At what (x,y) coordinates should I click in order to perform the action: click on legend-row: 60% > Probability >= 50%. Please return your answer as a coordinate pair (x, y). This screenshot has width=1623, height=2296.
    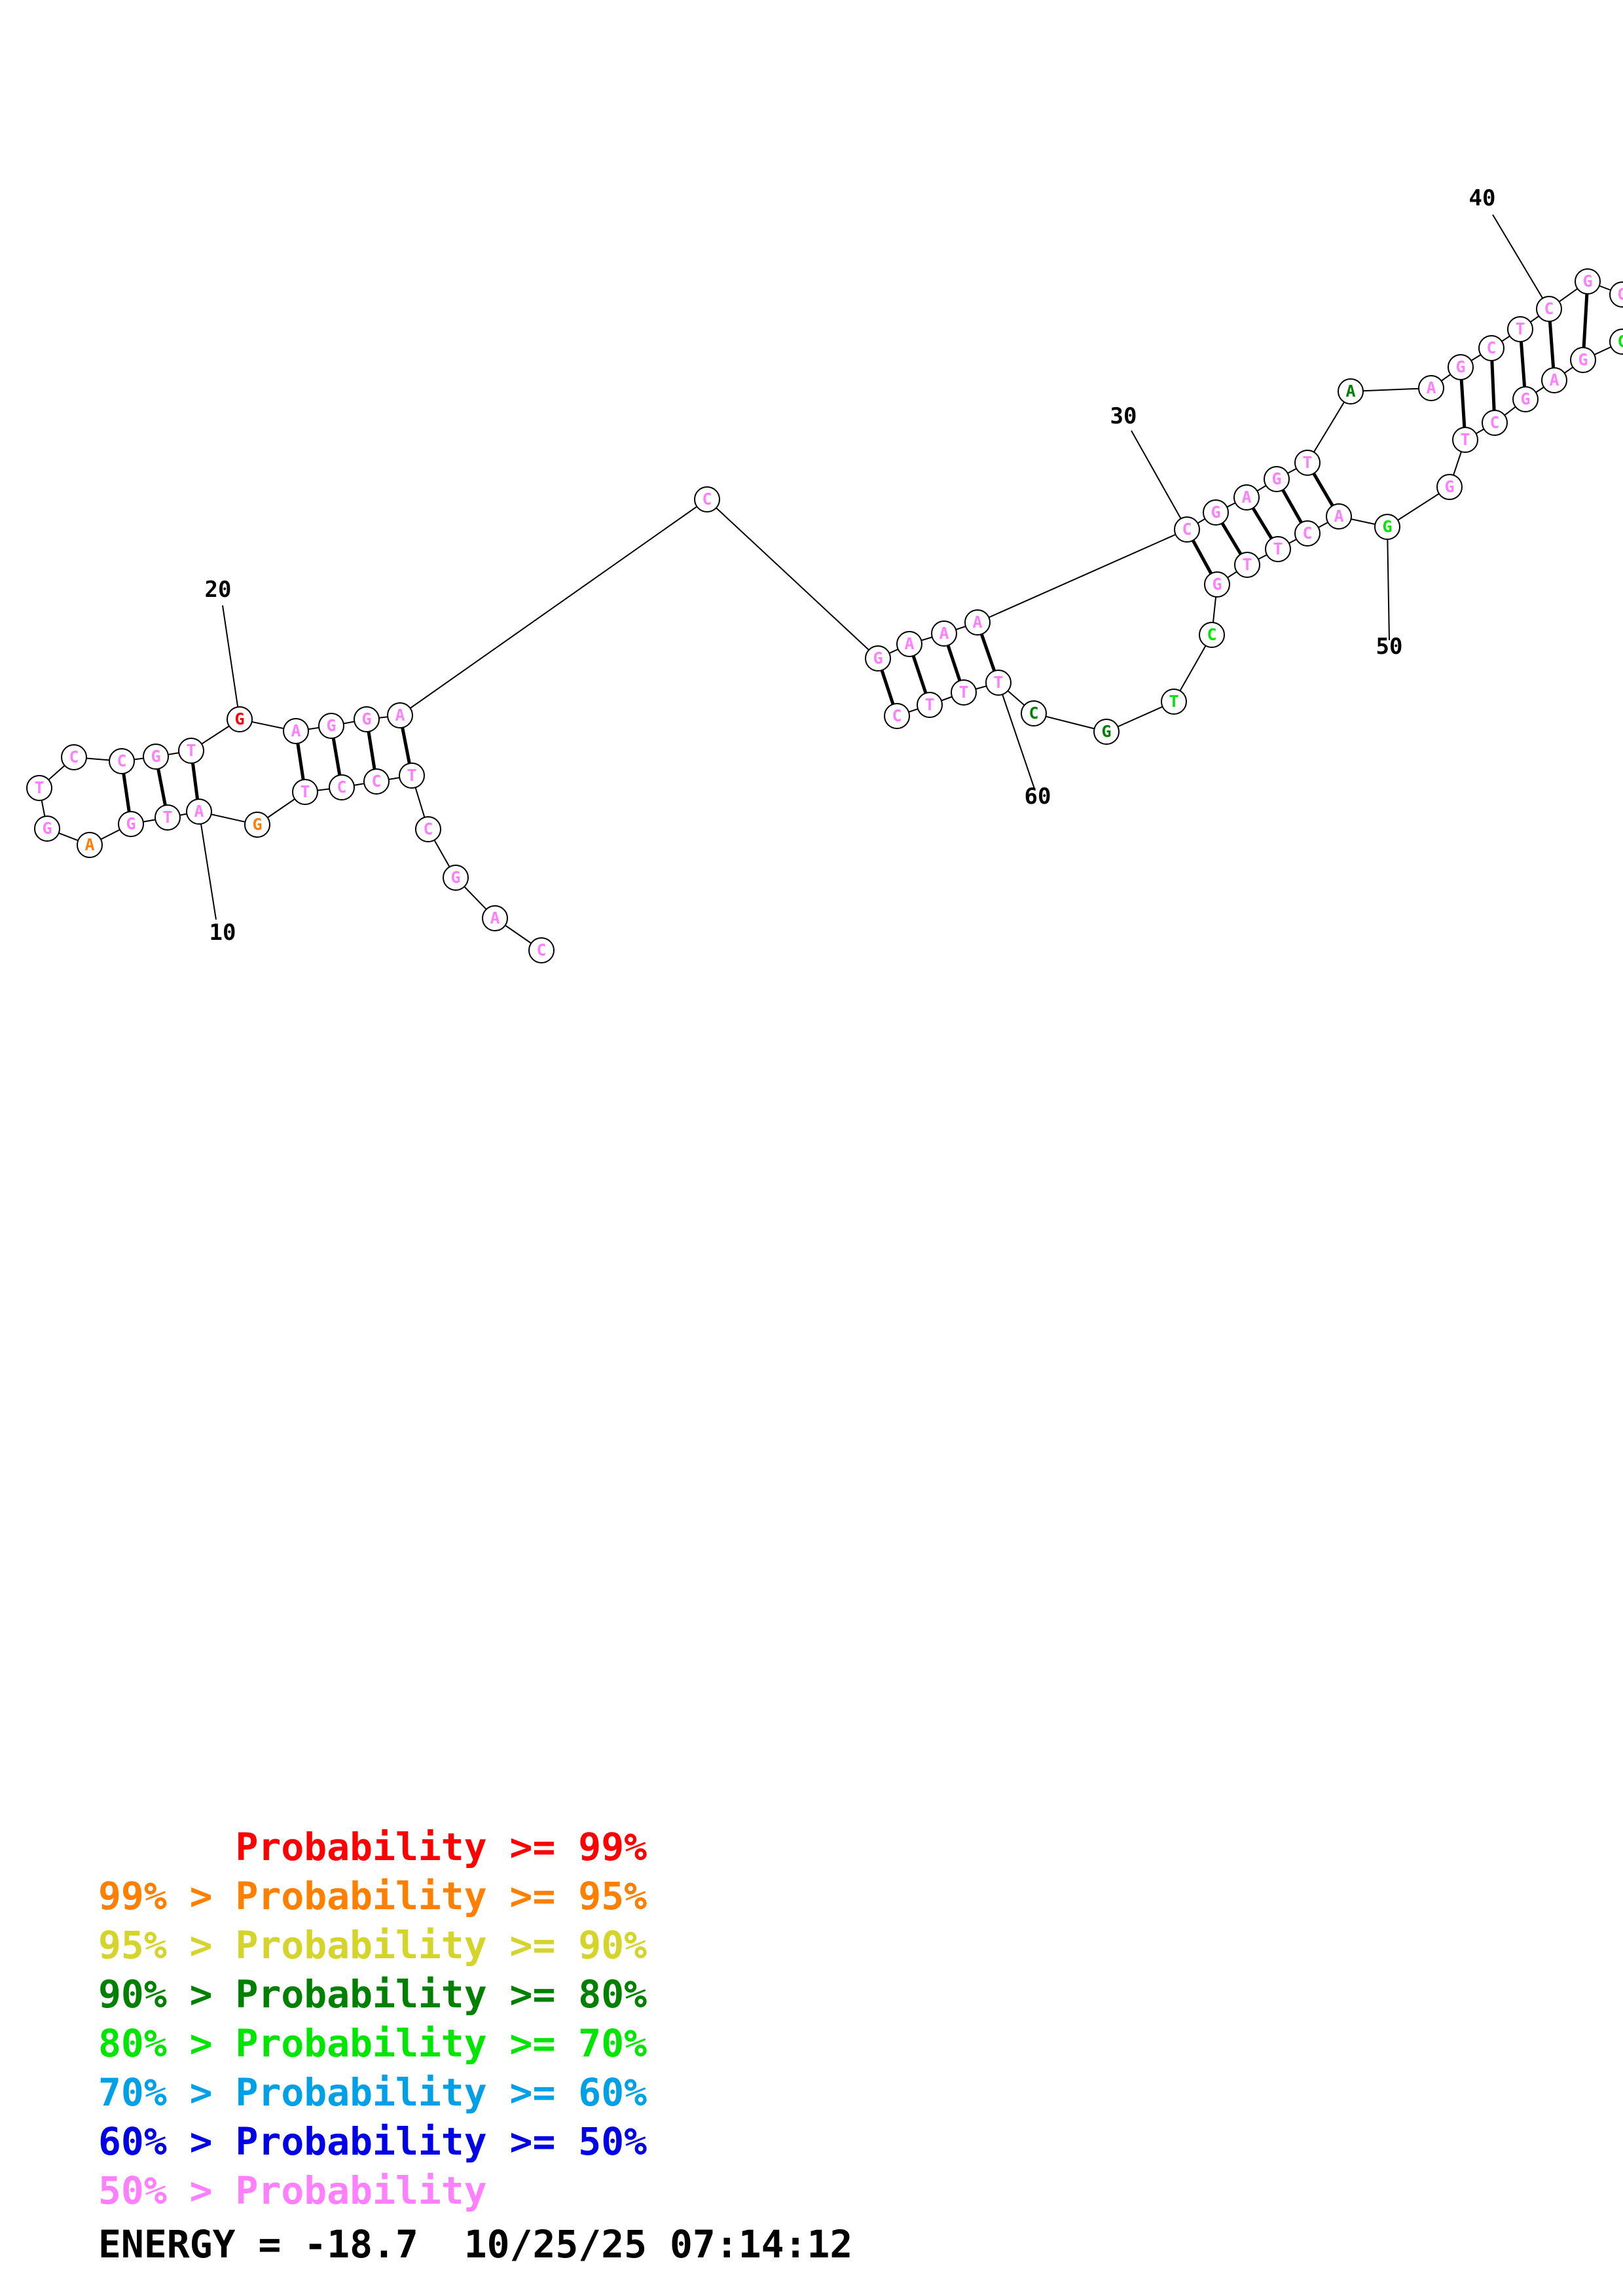
    Looking at the image, I should click on (372, 2141).